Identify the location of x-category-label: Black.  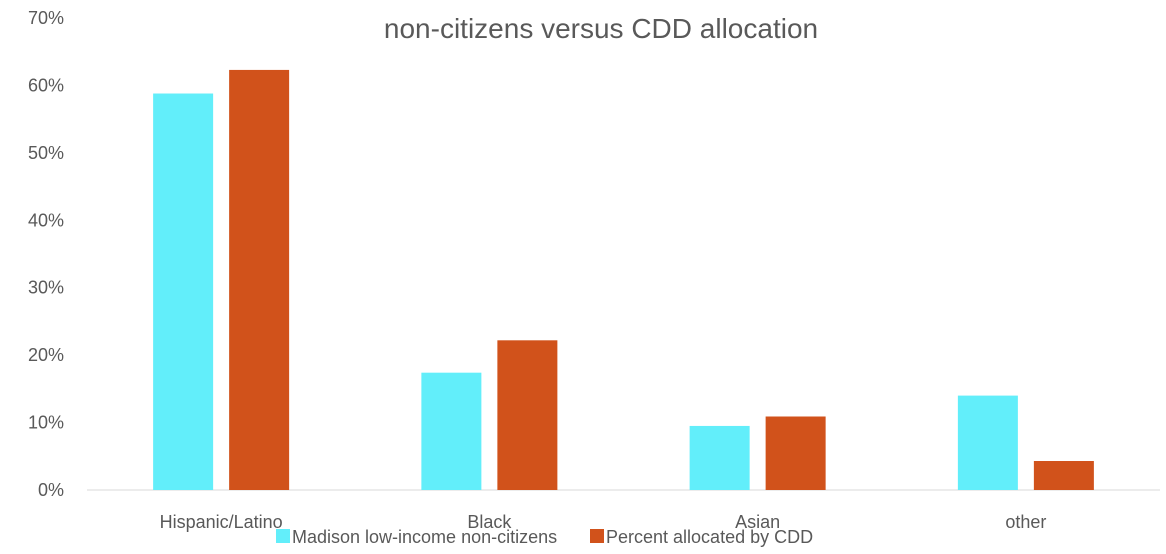
(489, 522).